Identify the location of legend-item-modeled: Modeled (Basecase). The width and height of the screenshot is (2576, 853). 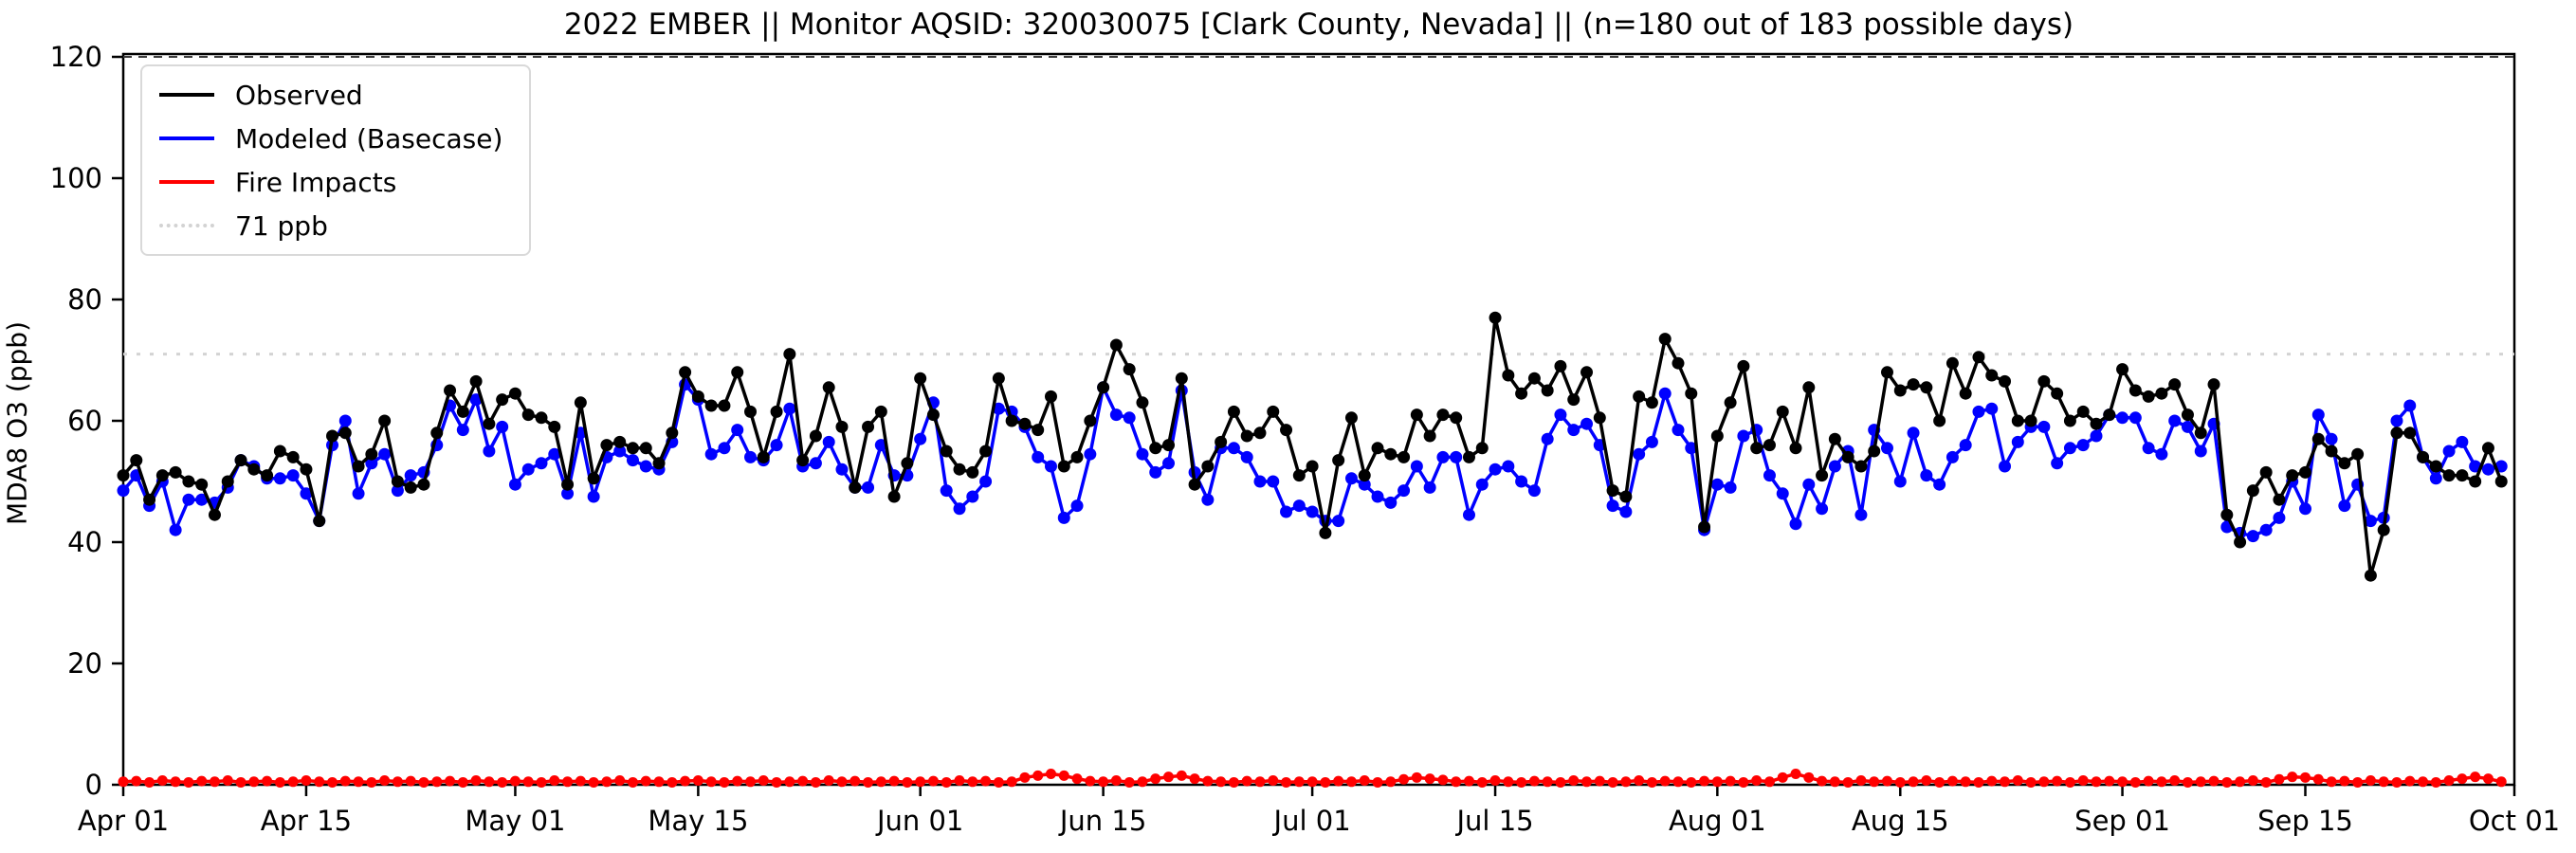
(330, 138).